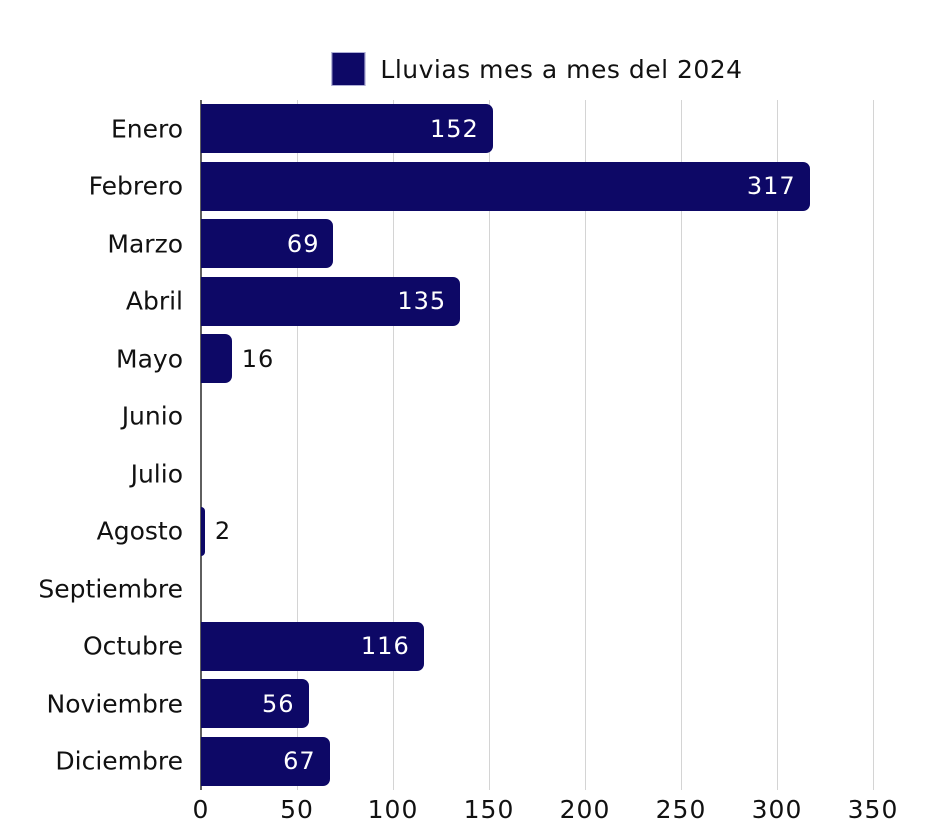  What do you see at coordinates (299, 761) in the screenshot?
I see `bar-value-label: 67` at bounding box center [299, 761].